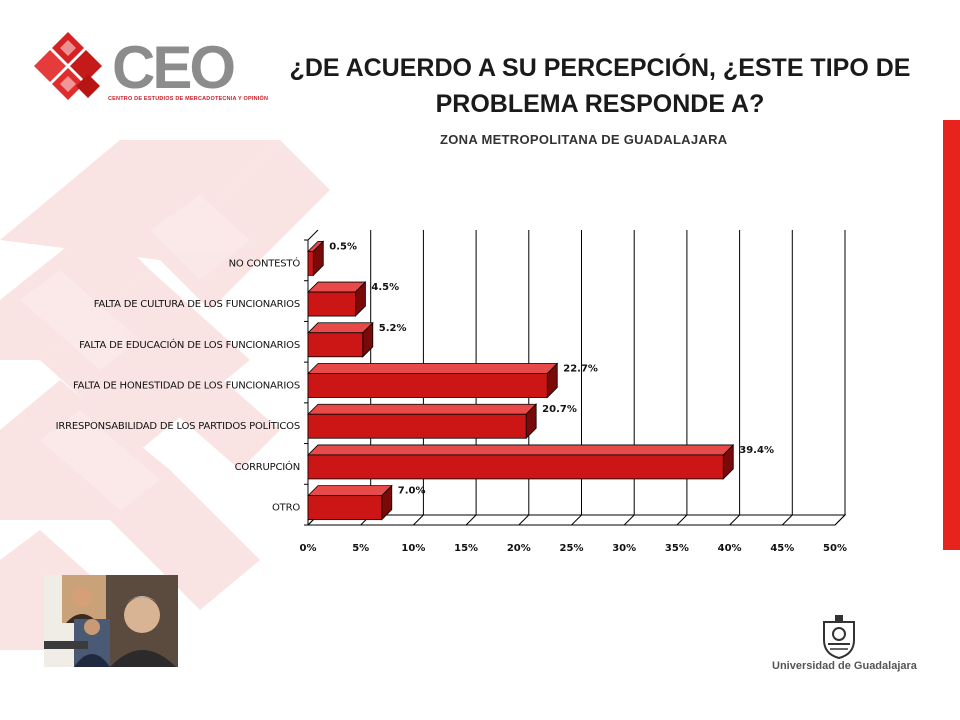 The height and width of the screenshot is (720, 960). What do you see at coordinates (111, 621) in the screenshot?
I see `politician-photos` at bounding box center [111, 621].